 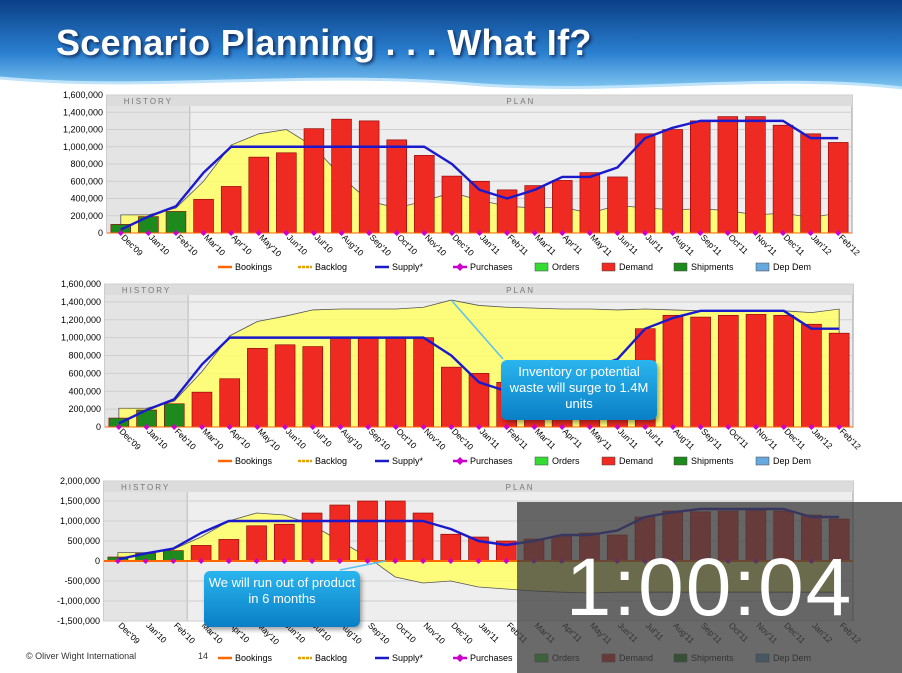 I want to click on x-tick-label: Dec'09, so click(x=132, y=245).